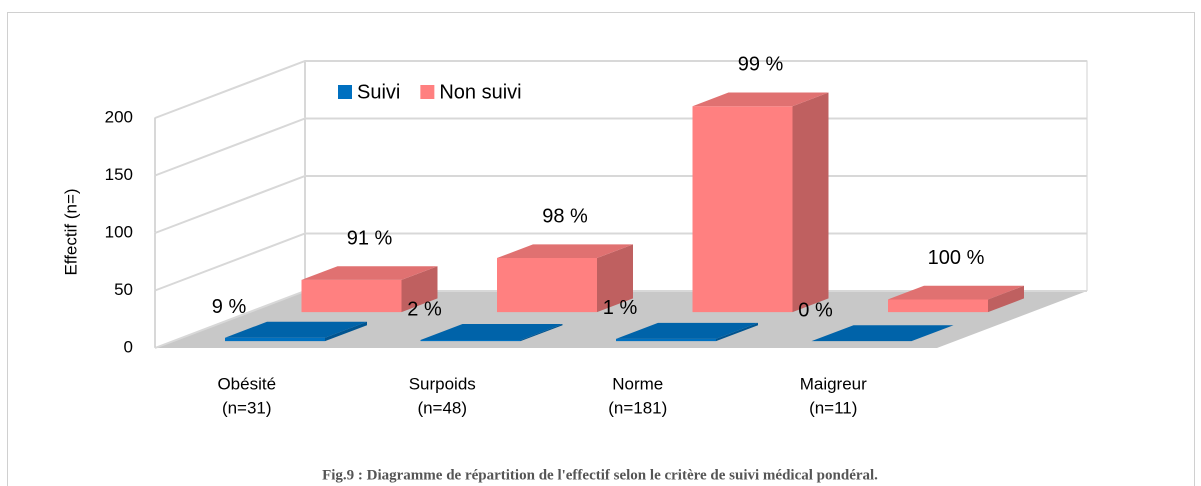 Image resolution: width=1201 pixels, height=486 pixels. I want to click on y-axis-title: Effectif (n=), so click(70, 231).